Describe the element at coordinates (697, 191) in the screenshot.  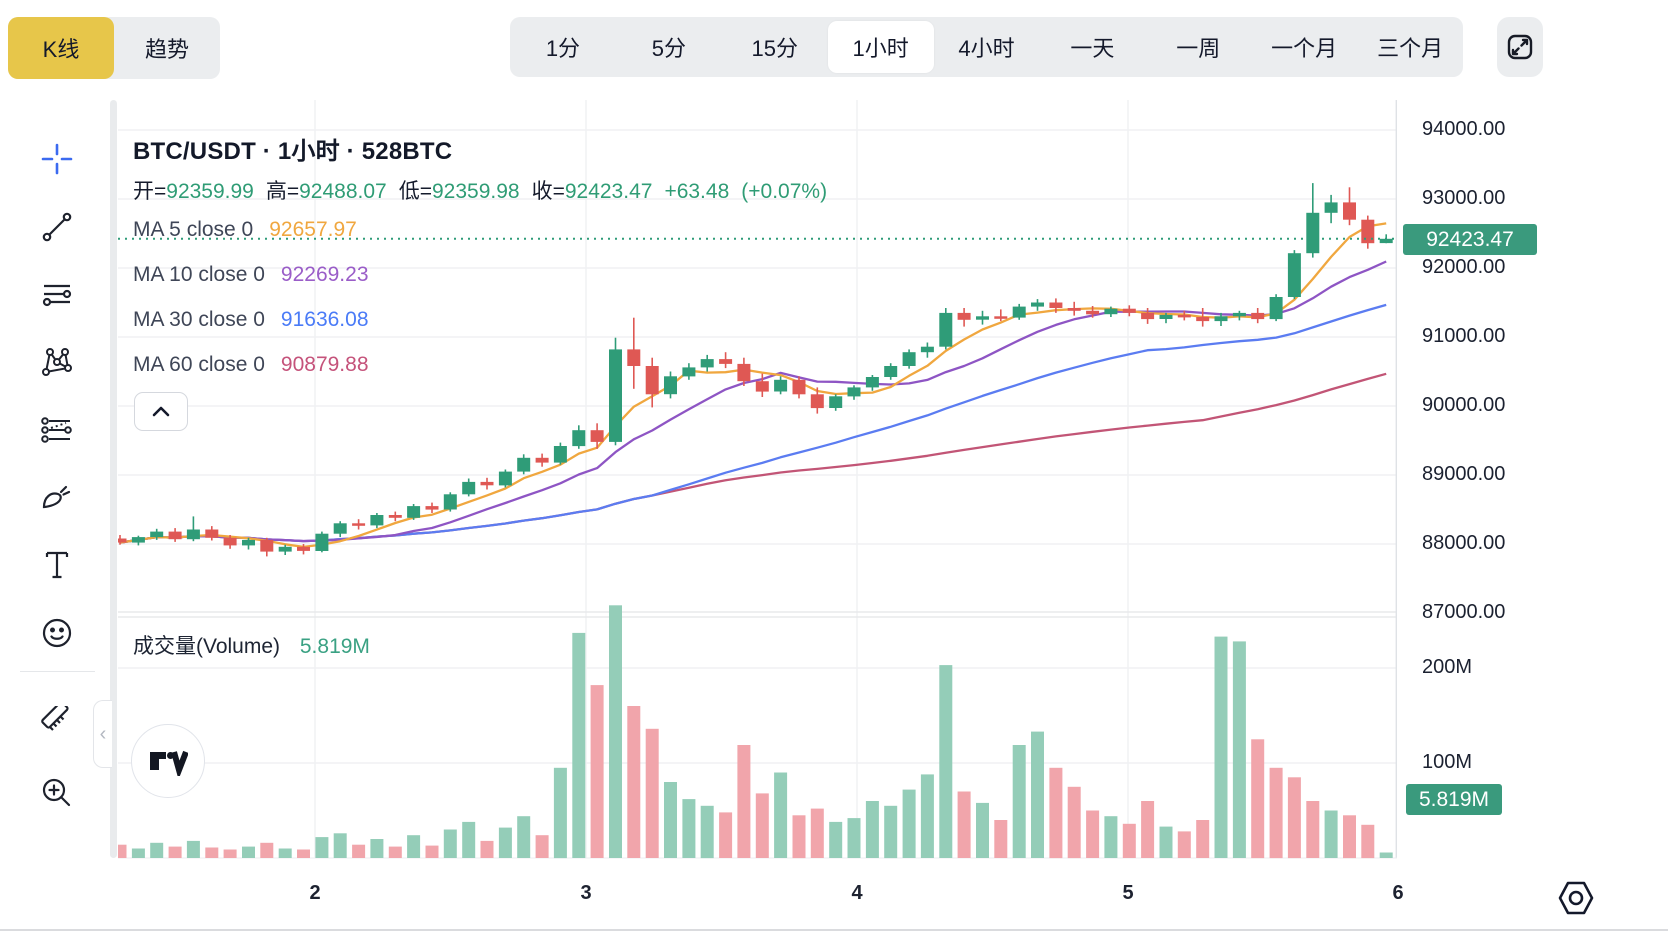
I see `price-change: +63.48` at that location.